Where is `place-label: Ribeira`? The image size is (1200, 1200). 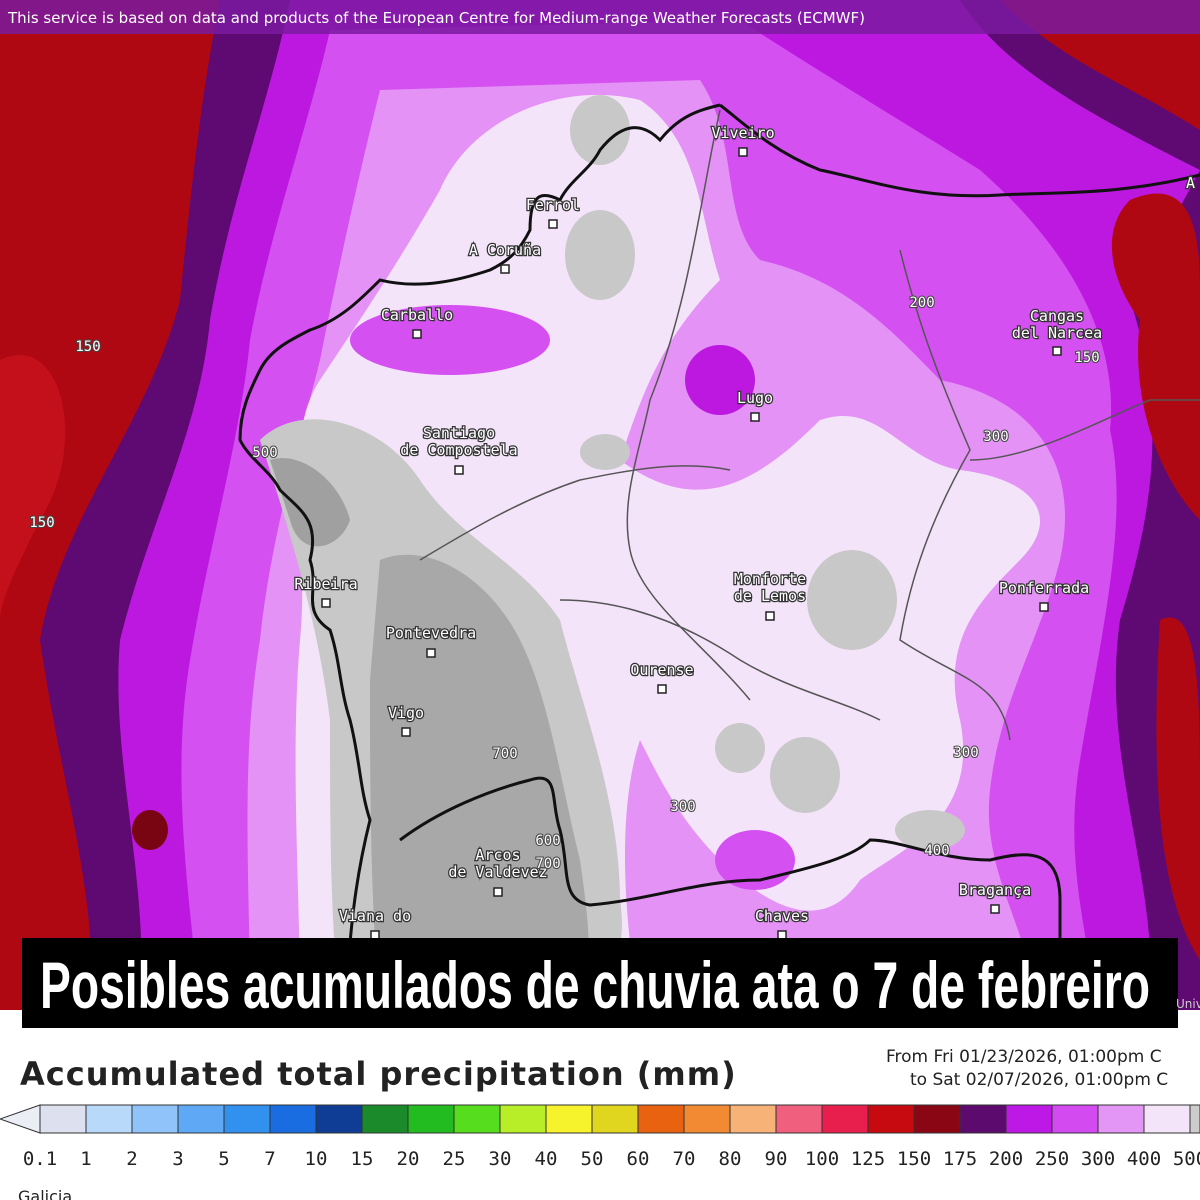 place-label: Ribeira is located at coordinates (325, 584).